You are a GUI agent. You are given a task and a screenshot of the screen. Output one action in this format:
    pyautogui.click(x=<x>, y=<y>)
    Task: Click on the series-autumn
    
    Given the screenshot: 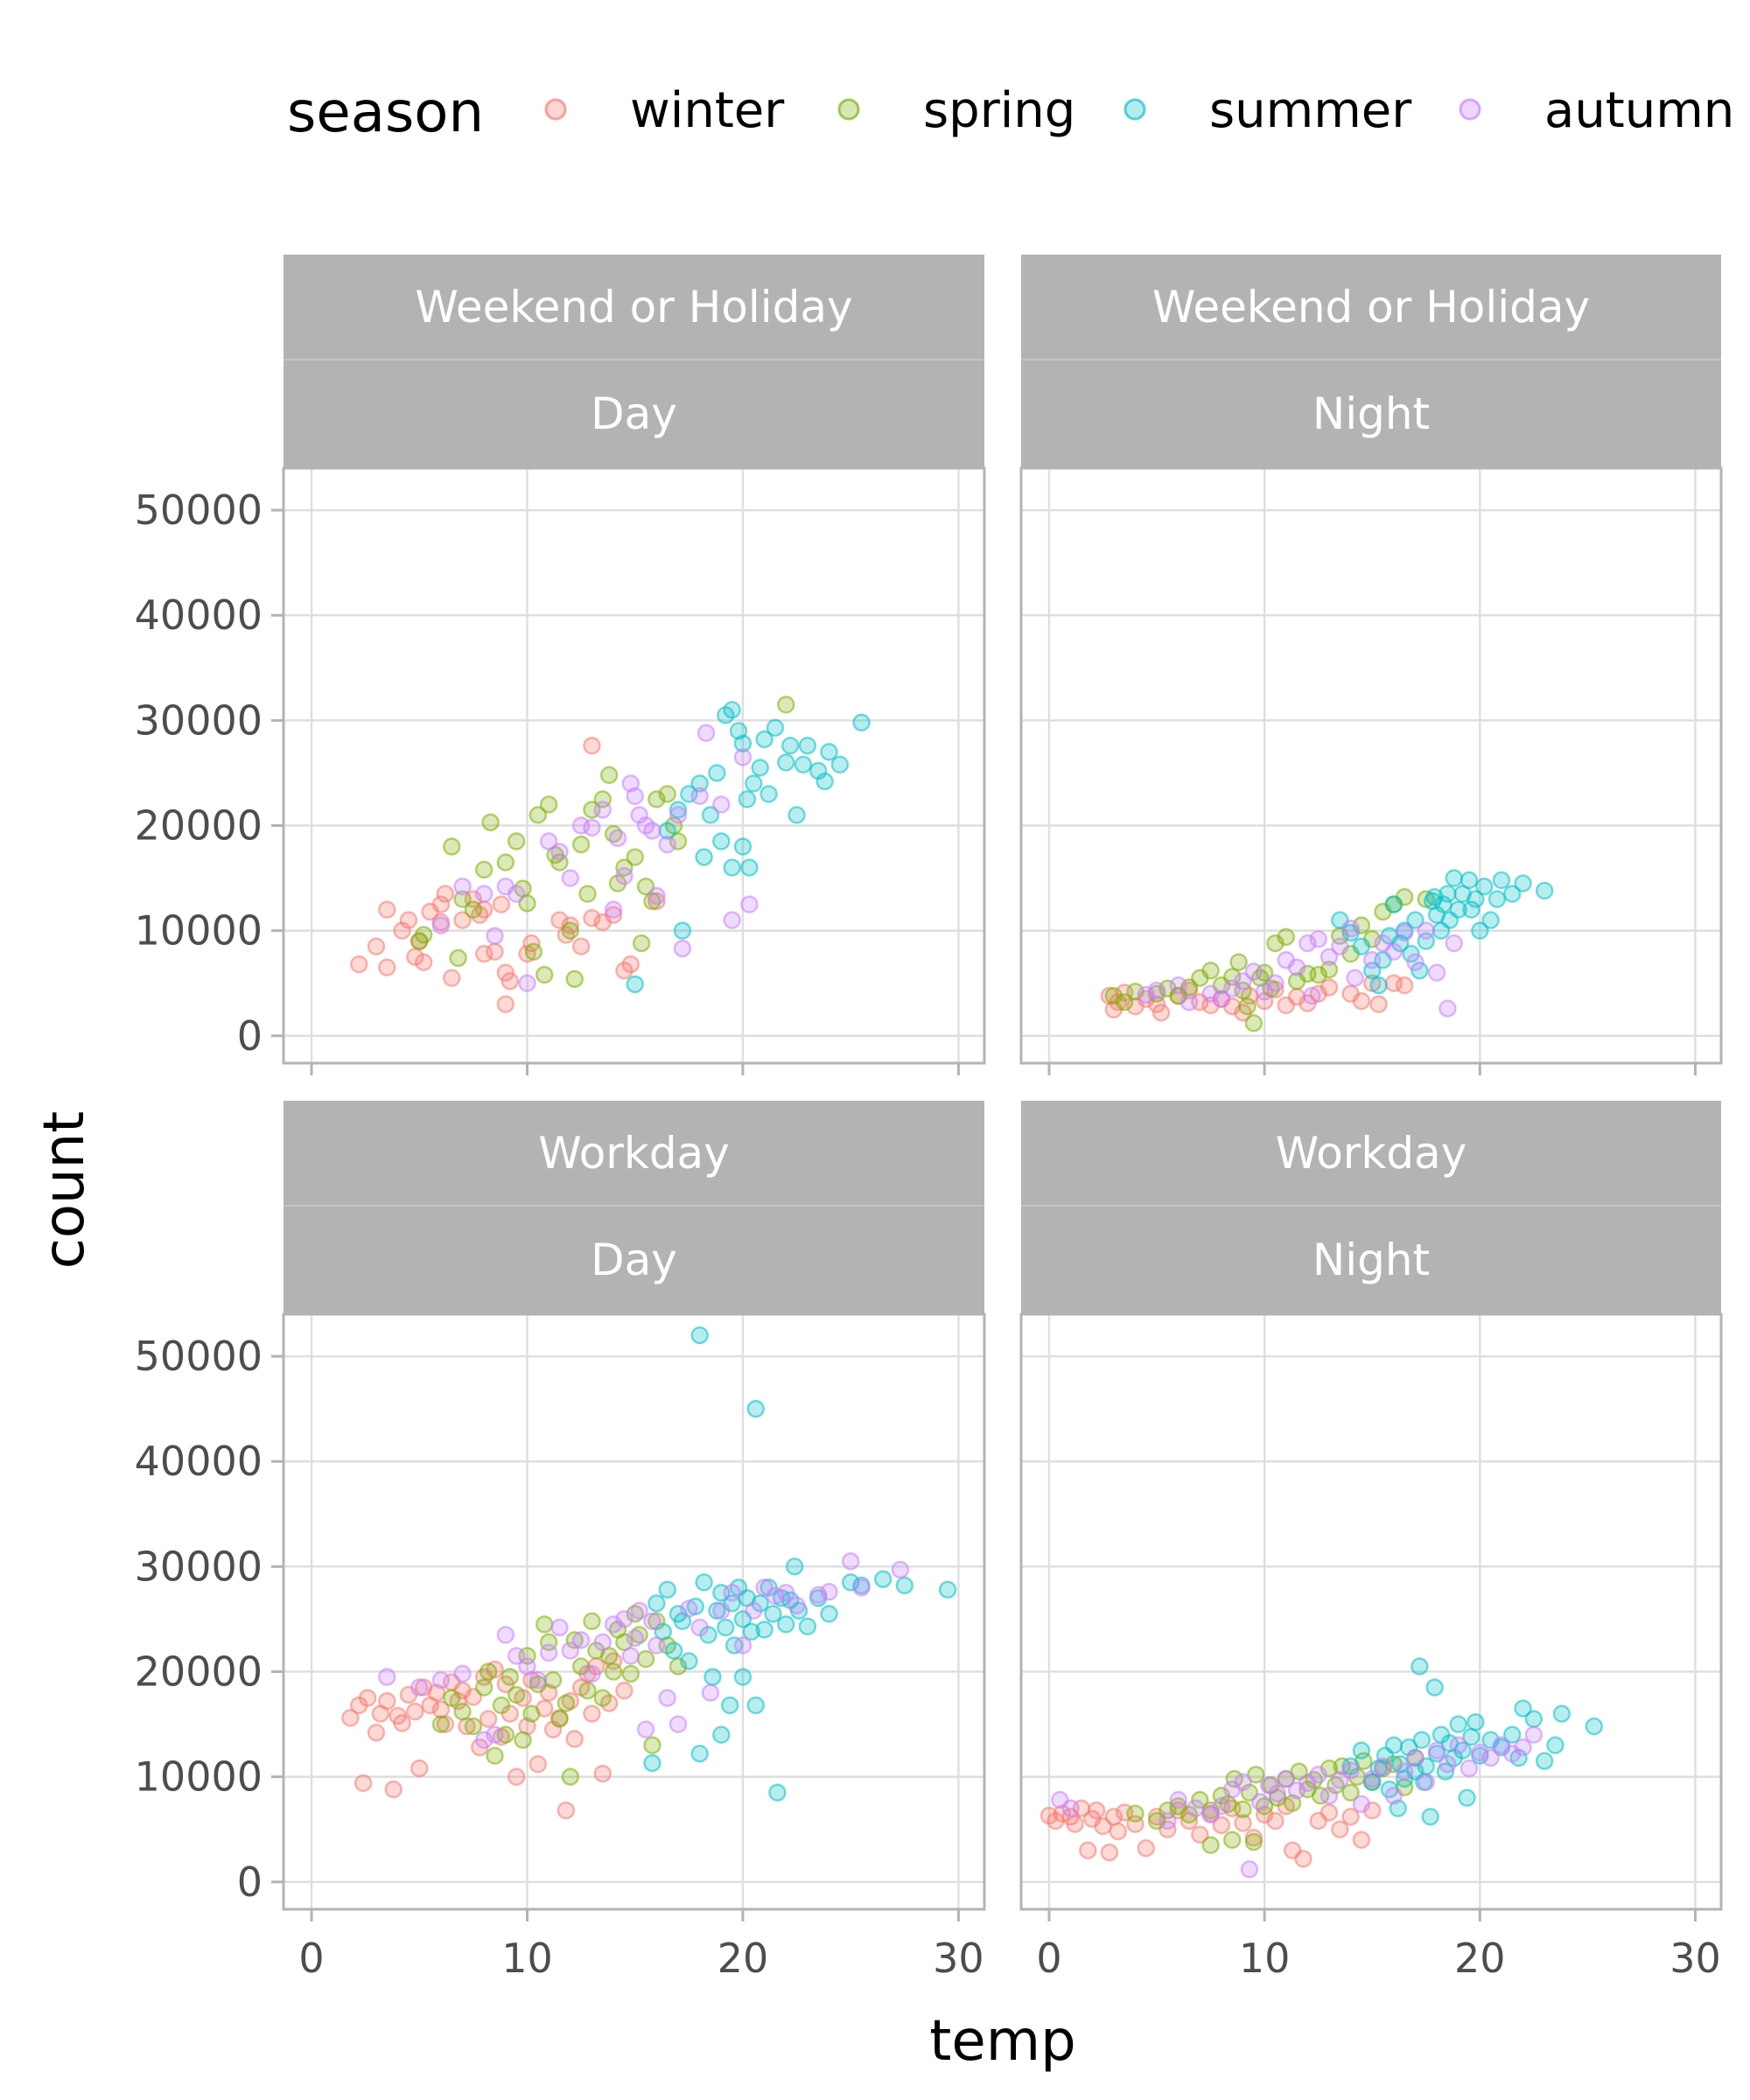 What is the action you would take?
    pyautogui.click(x=1300, y=969)
    